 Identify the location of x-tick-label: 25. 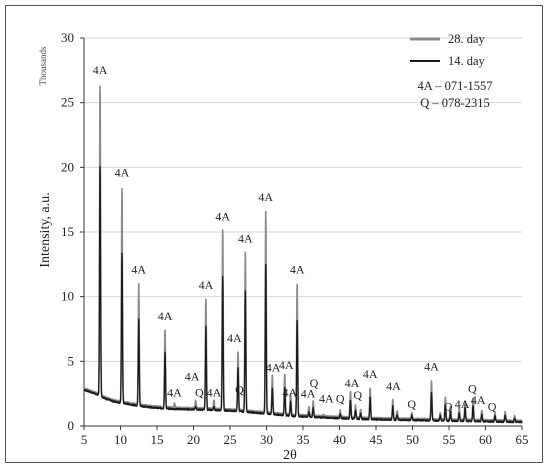
(230, 439).